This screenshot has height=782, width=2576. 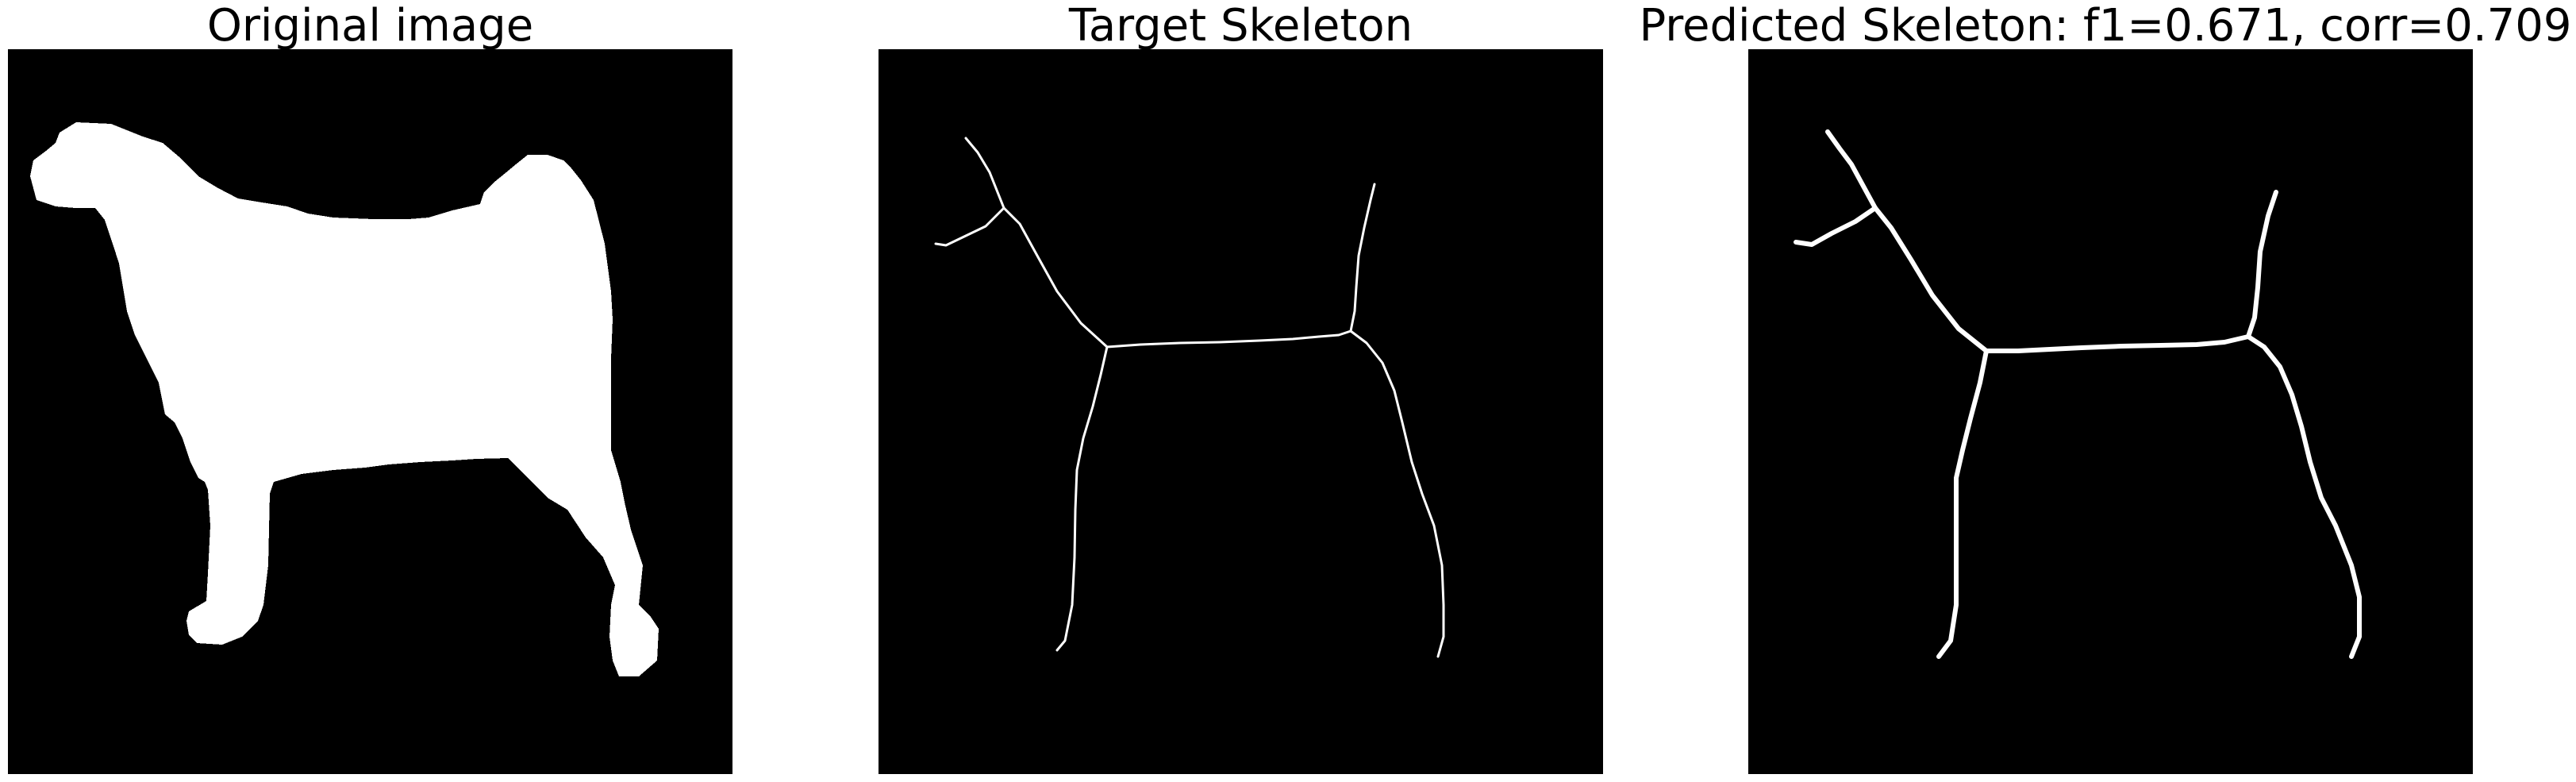 What do you see at coordinates (370, 26) in the screenshot?
I see `panel-title-original: Original image` at bounding box center [370, 26].